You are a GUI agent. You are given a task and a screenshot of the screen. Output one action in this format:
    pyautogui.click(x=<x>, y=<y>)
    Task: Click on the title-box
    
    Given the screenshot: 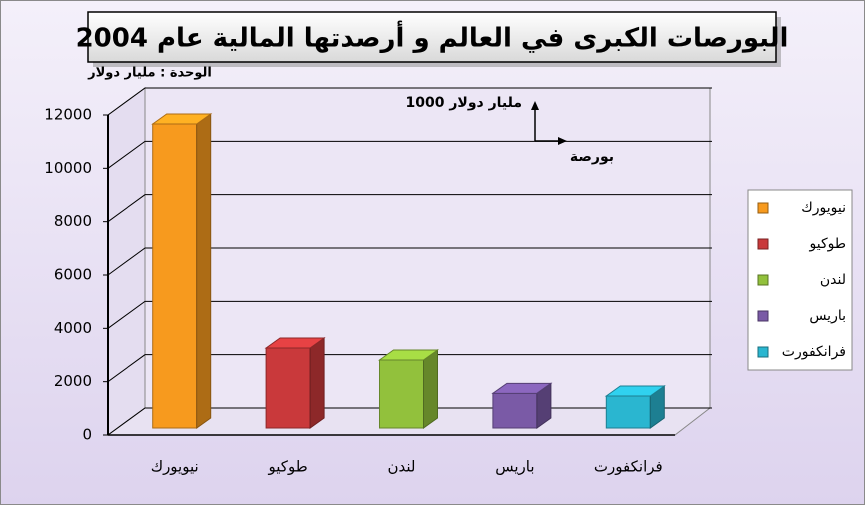 What is the action you would take?
    pyautogui.click(x=432, y=37)
    